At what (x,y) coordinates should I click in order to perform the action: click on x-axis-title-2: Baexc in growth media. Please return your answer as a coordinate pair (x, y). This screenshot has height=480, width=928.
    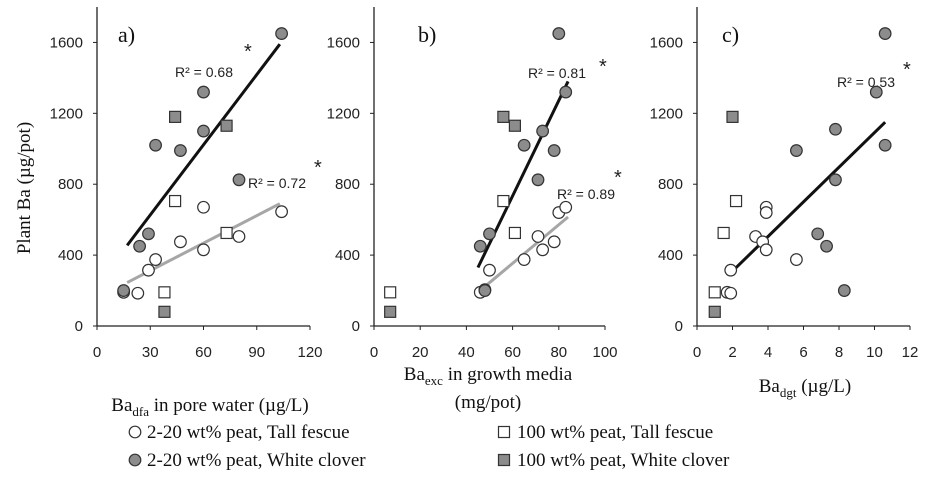
    Looking at the image, I should click on (488, 376).